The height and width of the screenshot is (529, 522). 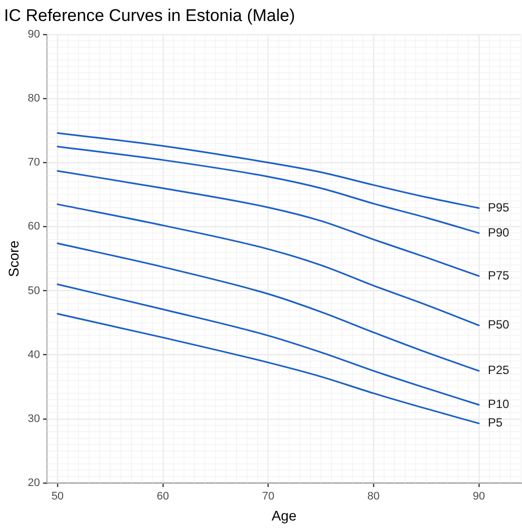 I want to click on series-label: P10, so click(x=499, y=404).